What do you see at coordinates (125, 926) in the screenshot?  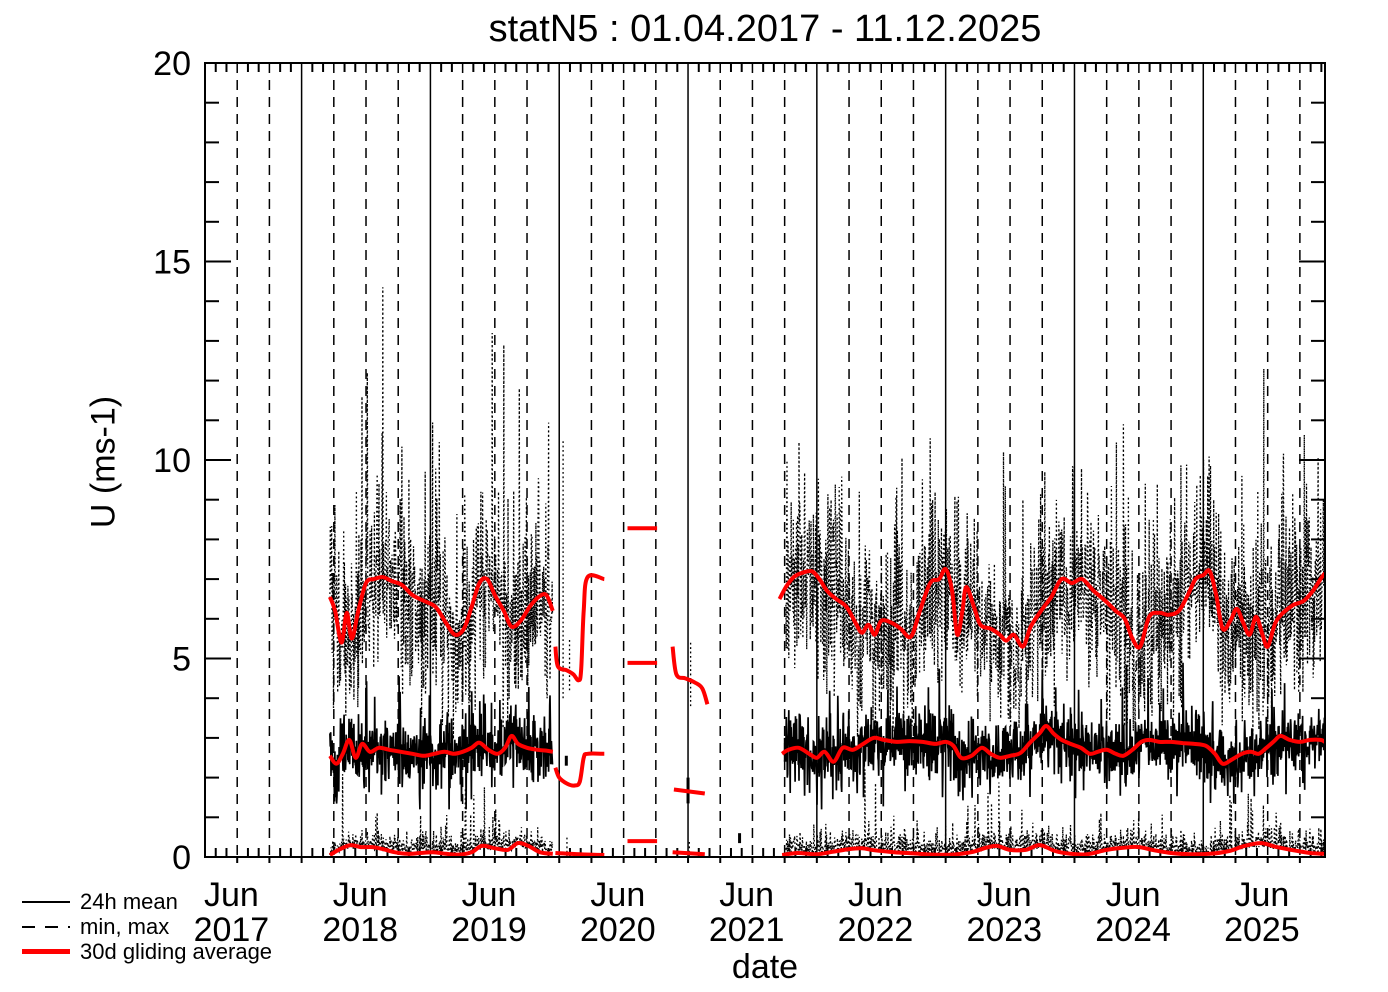 I see `legend-label-min-max: min, max` at bounding box center [125, 926].